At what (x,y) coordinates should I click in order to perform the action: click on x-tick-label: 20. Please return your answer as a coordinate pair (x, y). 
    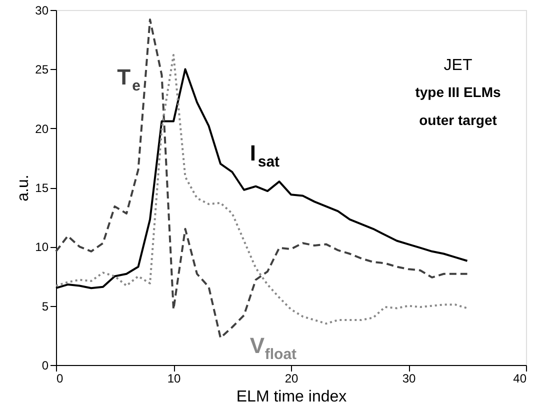
    Looking at the image, I should click on (291, 379).